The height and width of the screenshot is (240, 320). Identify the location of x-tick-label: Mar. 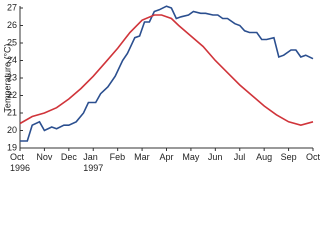
(142, 157).